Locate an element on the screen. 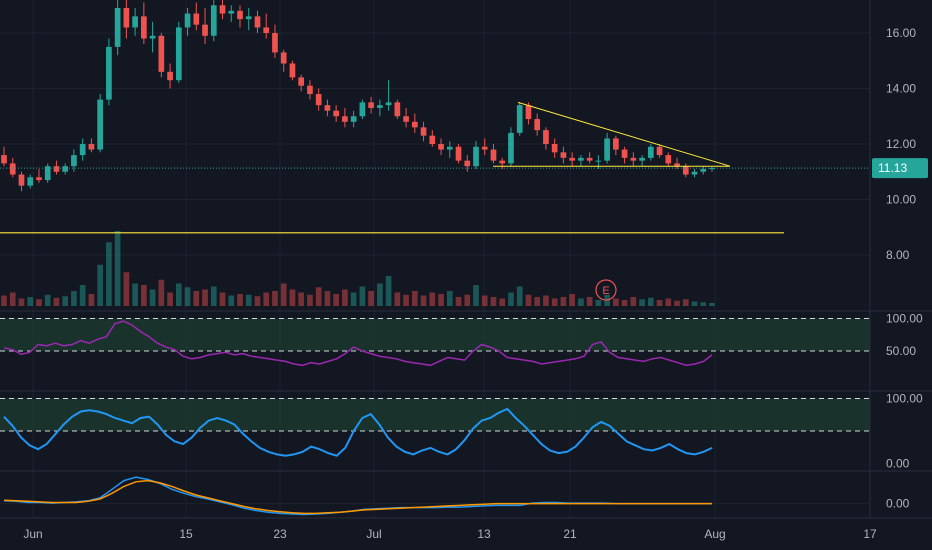 The width and height of the screenshot is (932, 550). osc2-tick-label: 100.00 is located at coordinates (904, 399).